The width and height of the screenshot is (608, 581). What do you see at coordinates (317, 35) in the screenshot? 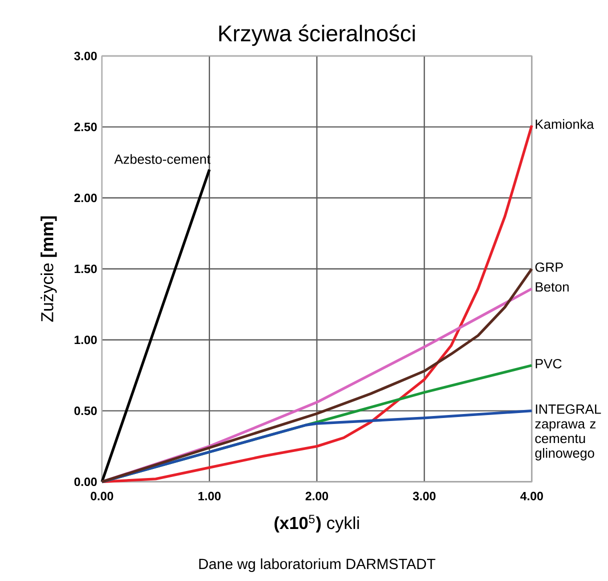
I see `chart-title: Krzywa ścieralności` at bounding box center [317, 35].